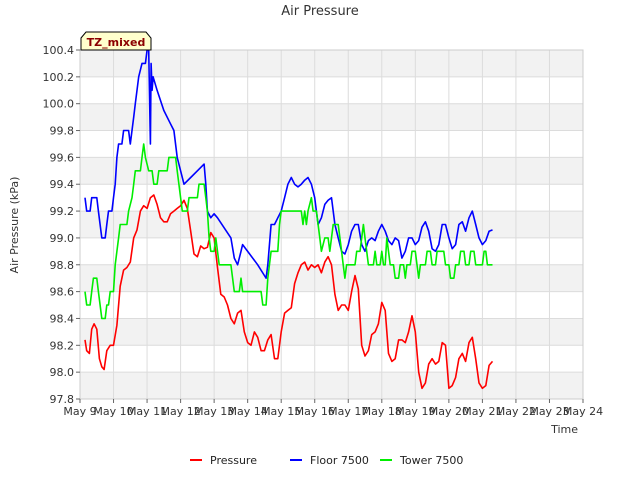 This screenshot has height=480, width=640. What do you see at coordinates (62, 372) in the screenshot?
I see `y-tick-label: 98.0` at bounding box center [62, 372].